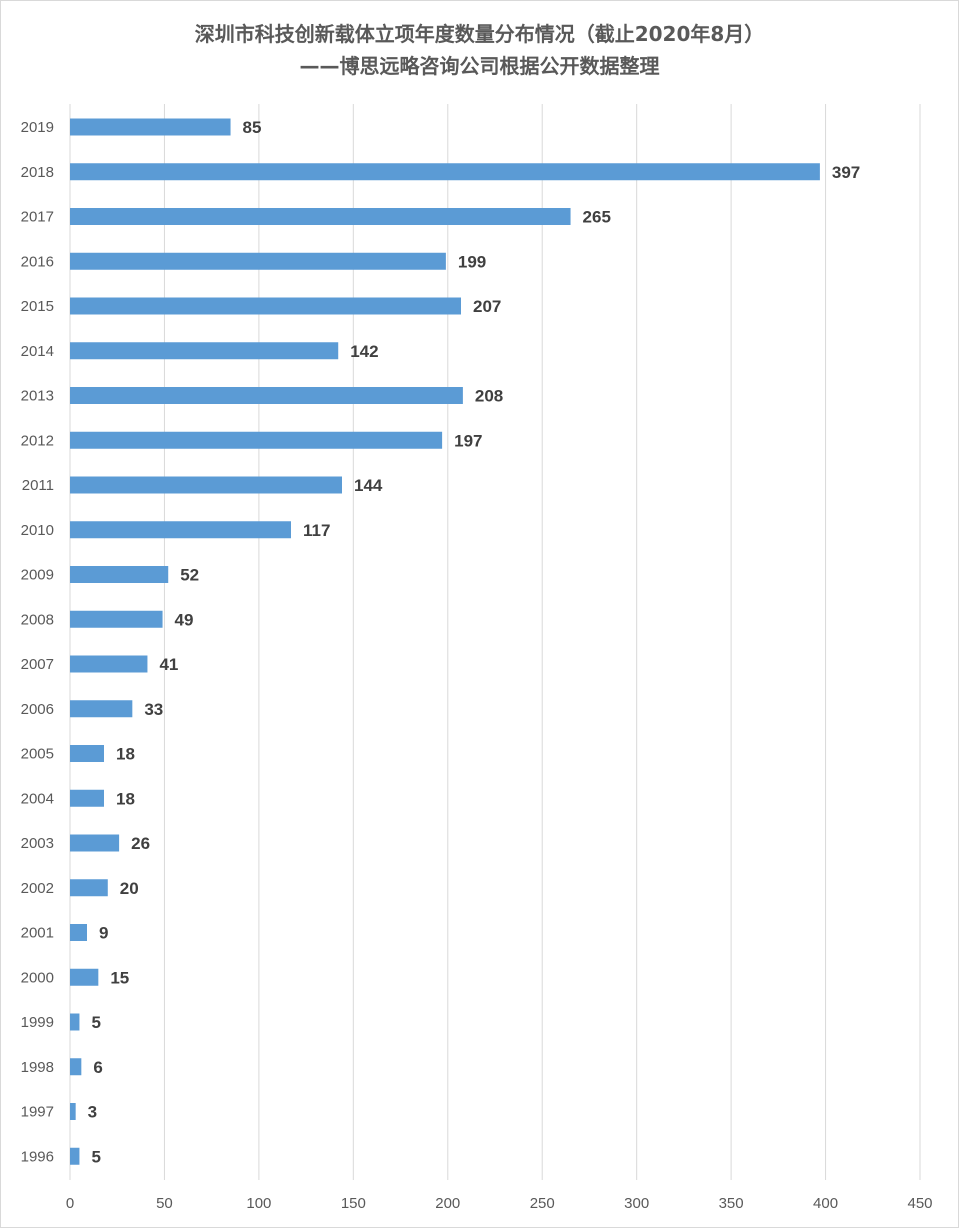  What do you see at coordinates (97, 1067) in the screenshot?
I see `data-label: 6` at bounding box center [97, 1067].